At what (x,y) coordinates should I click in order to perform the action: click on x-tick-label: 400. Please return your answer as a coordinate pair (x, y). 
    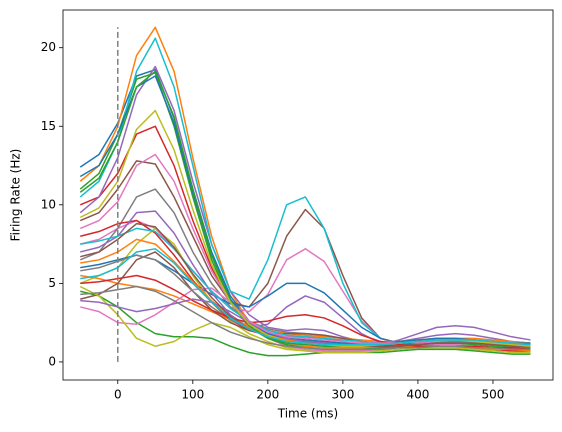
    Looking at the image, I should click on (417, 395).